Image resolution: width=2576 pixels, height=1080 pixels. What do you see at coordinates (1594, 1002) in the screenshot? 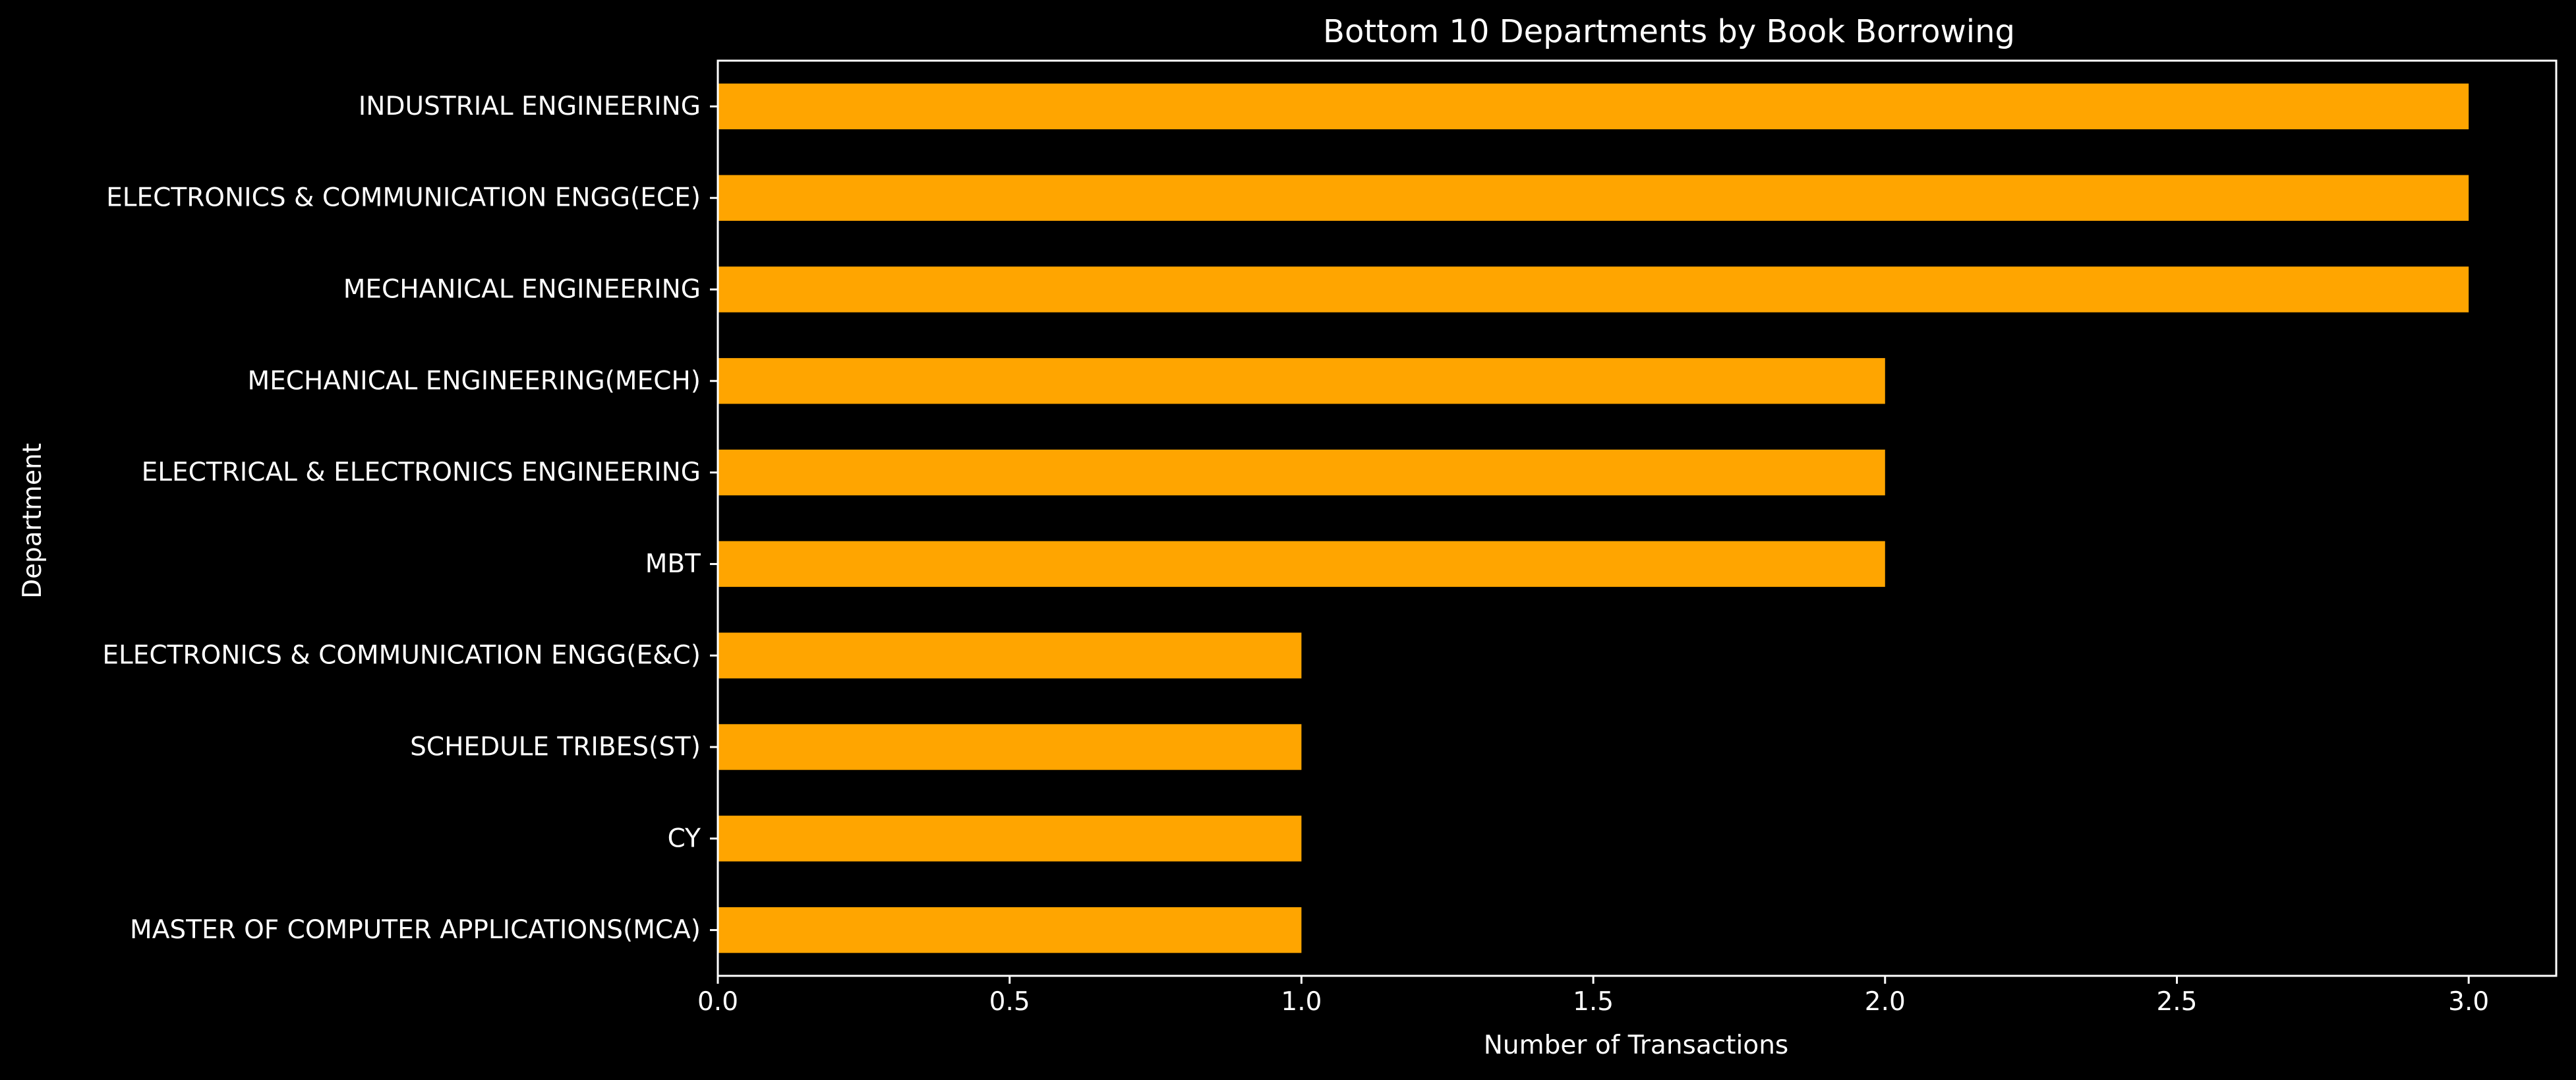
I see `x-tick-label: 1.5` at bounding box center [1594, 1002].